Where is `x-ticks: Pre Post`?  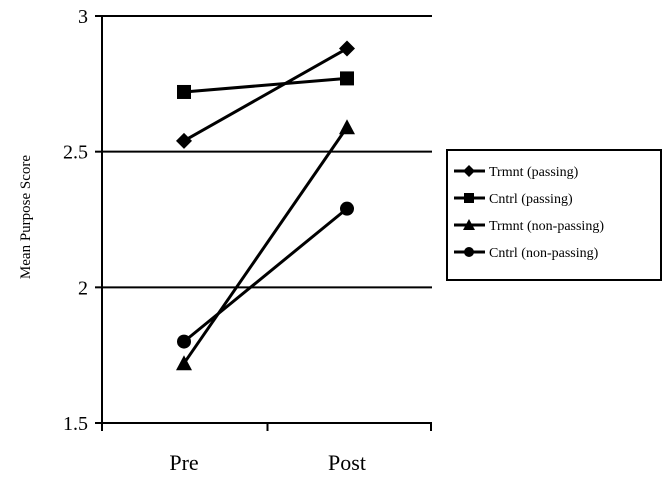
x-ticks: Pre Post is located at coordinates (266, 449).